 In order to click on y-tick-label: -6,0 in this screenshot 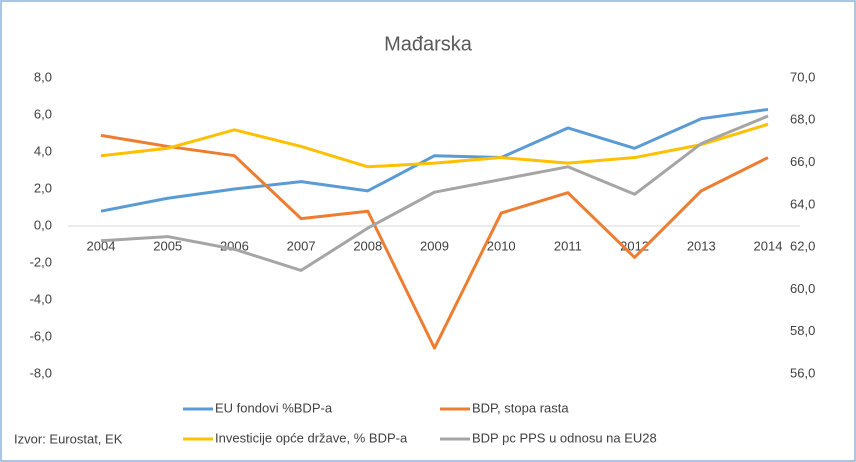, I will do `click(41, 335)`.